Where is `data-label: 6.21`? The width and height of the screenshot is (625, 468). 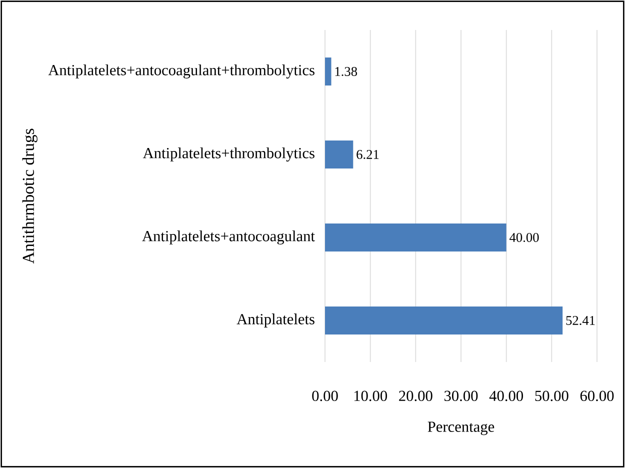
data-label: 6.21 is located at coordinates (367, 155).